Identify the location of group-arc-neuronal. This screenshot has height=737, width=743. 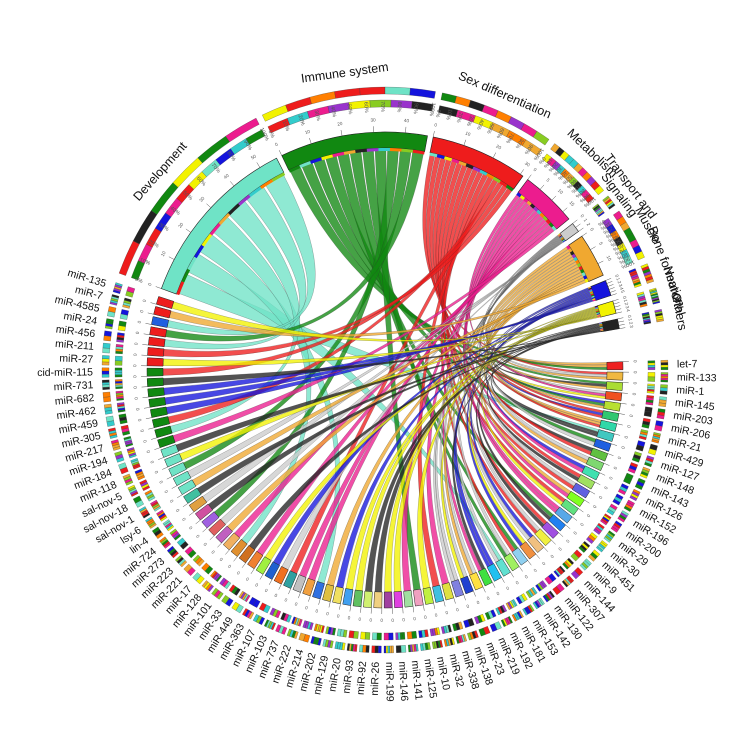
(607, 309).